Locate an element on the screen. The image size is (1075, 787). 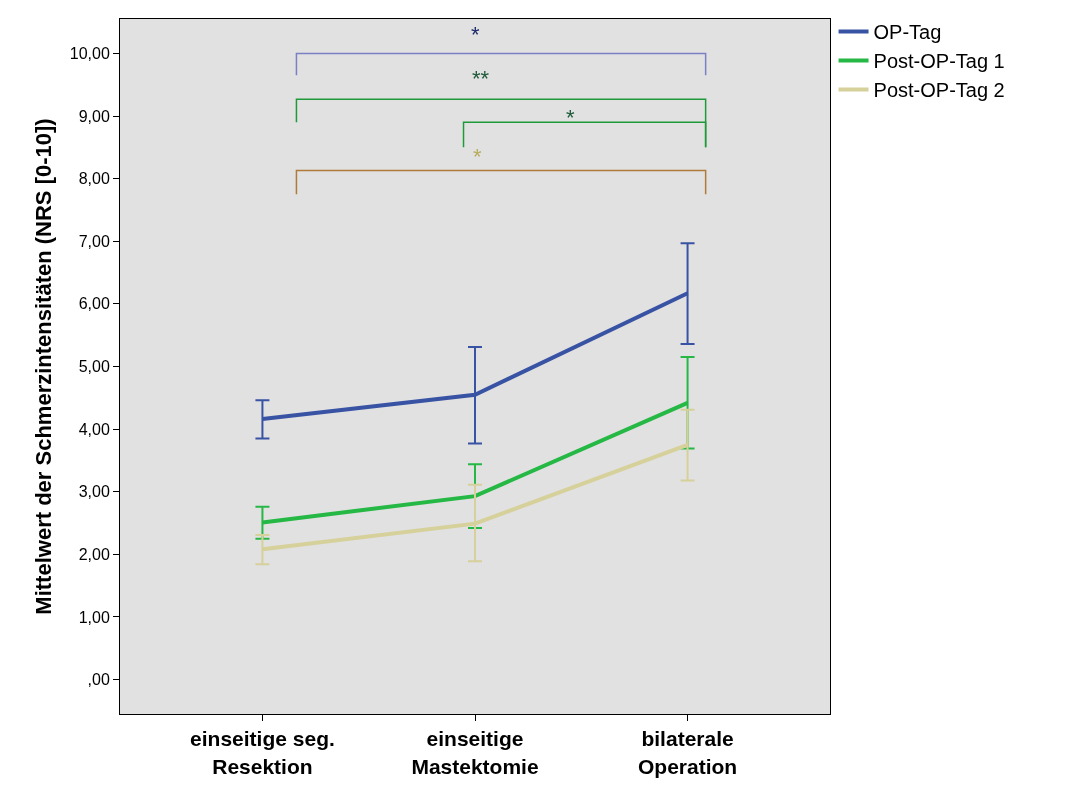
legend-label: OP-Tag is located at coordinates (907, 32).